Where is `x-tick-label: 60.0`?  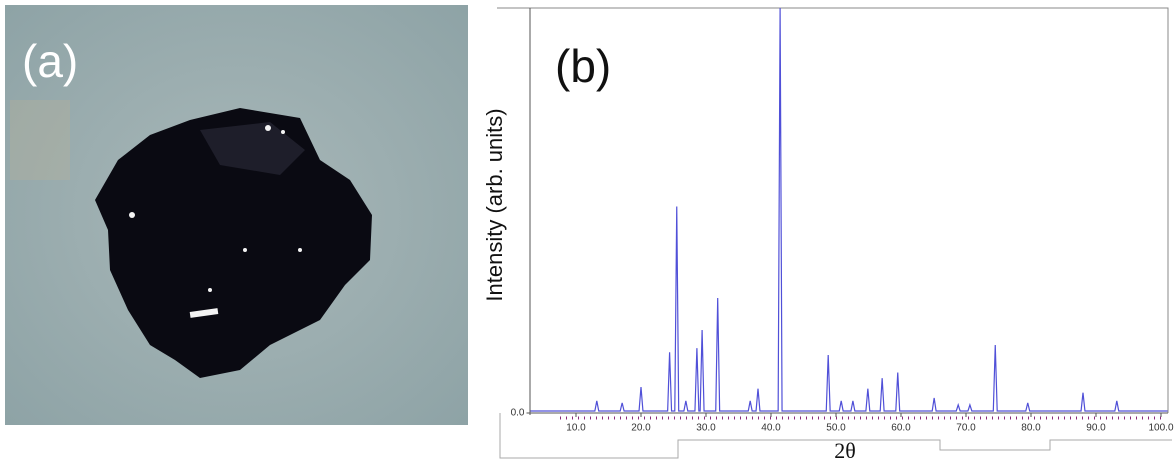 x-tick-label: 60.0 is located at coordinates (901, 428).